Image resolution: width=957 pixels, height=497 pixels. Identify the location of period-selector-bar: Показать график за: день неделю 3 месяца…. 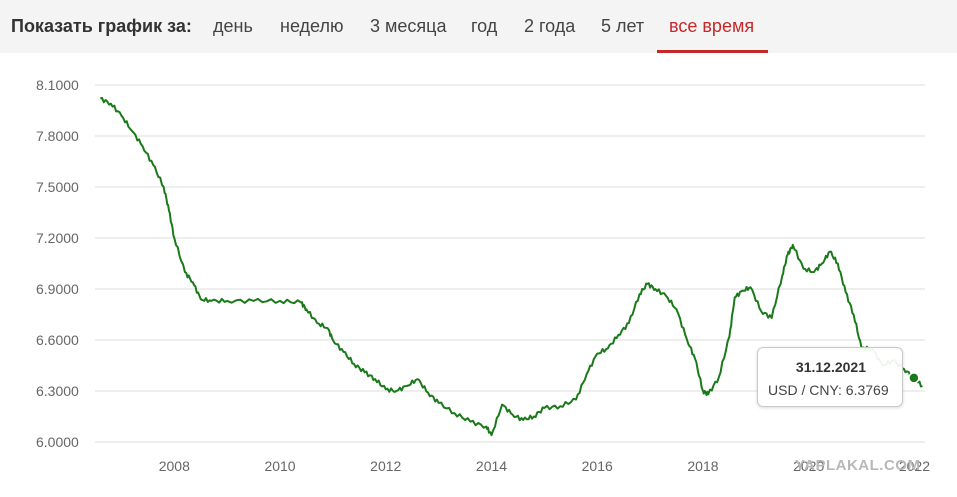
(478, 26).